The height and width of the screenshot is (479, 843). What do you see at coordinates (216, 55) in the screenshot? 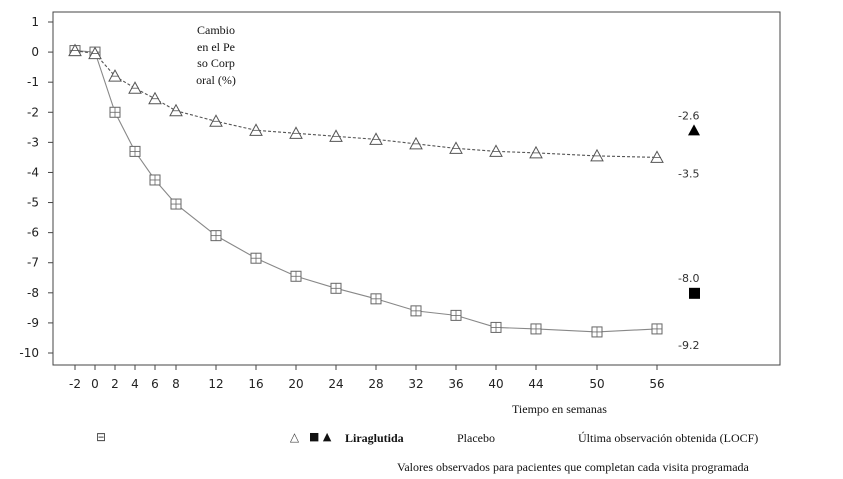
I see `y-axis-label: Cambio en el Peso Corporal (%)` at bounding box center [216, 55].